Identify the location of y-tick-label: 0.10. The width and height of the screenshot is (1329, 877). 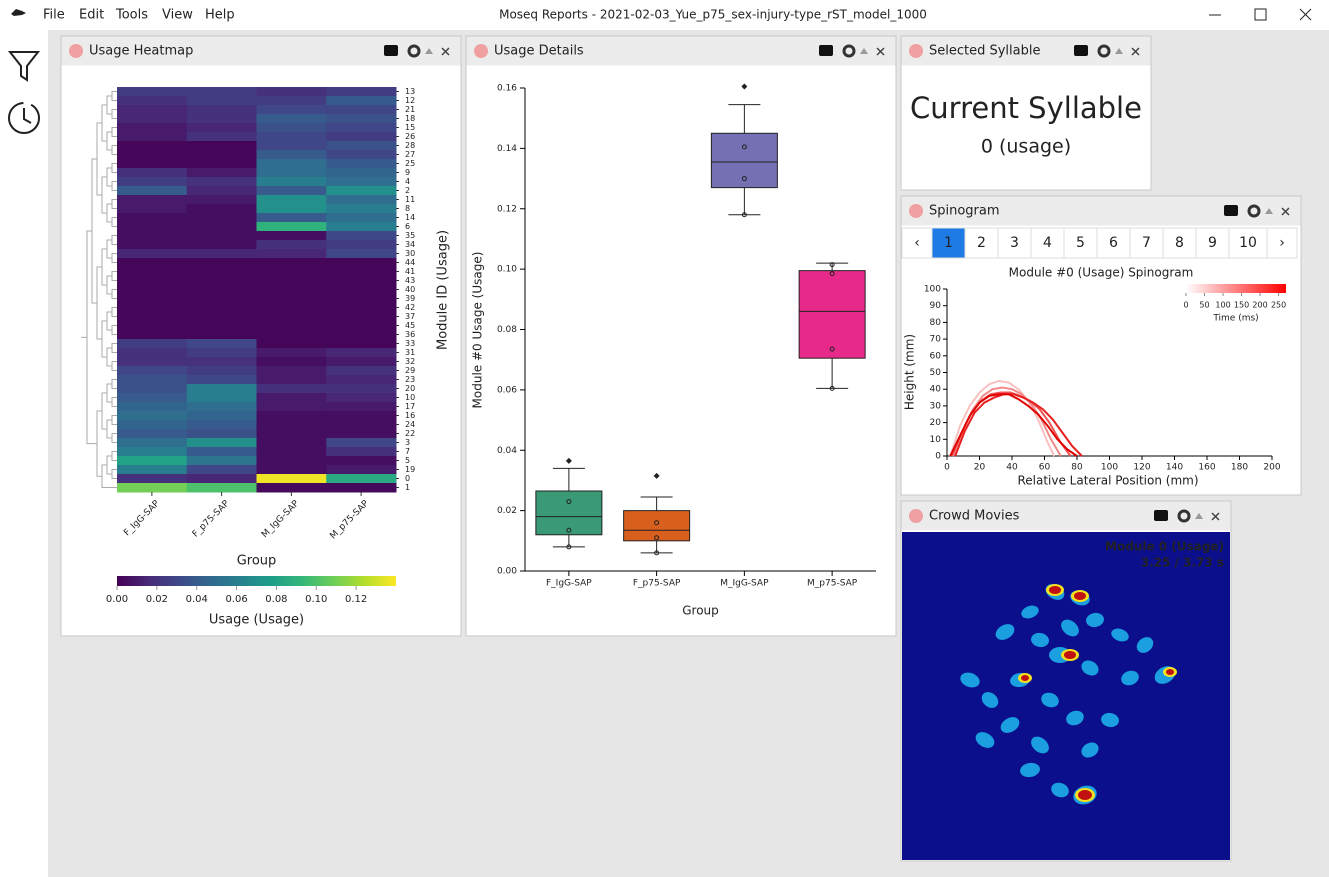
(507, 270).